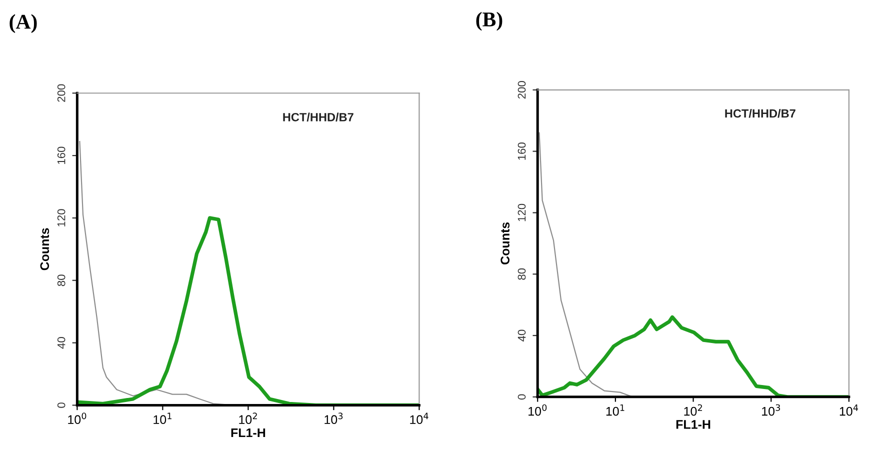 This screenshot has height=461, width=877. Describe the element at coordinates (489, 21) in the screenshot. I see `chart-title: (B)` at that location.